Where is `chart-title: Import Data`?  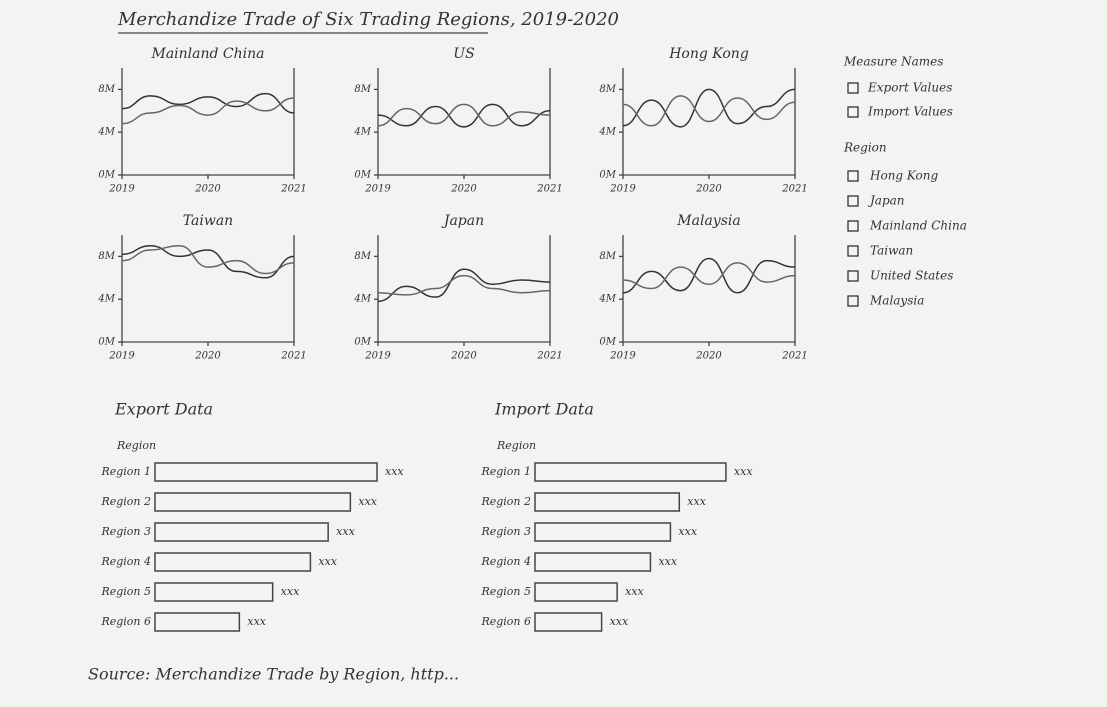
chart-title: Import Data is located at coordinates (544, 409).